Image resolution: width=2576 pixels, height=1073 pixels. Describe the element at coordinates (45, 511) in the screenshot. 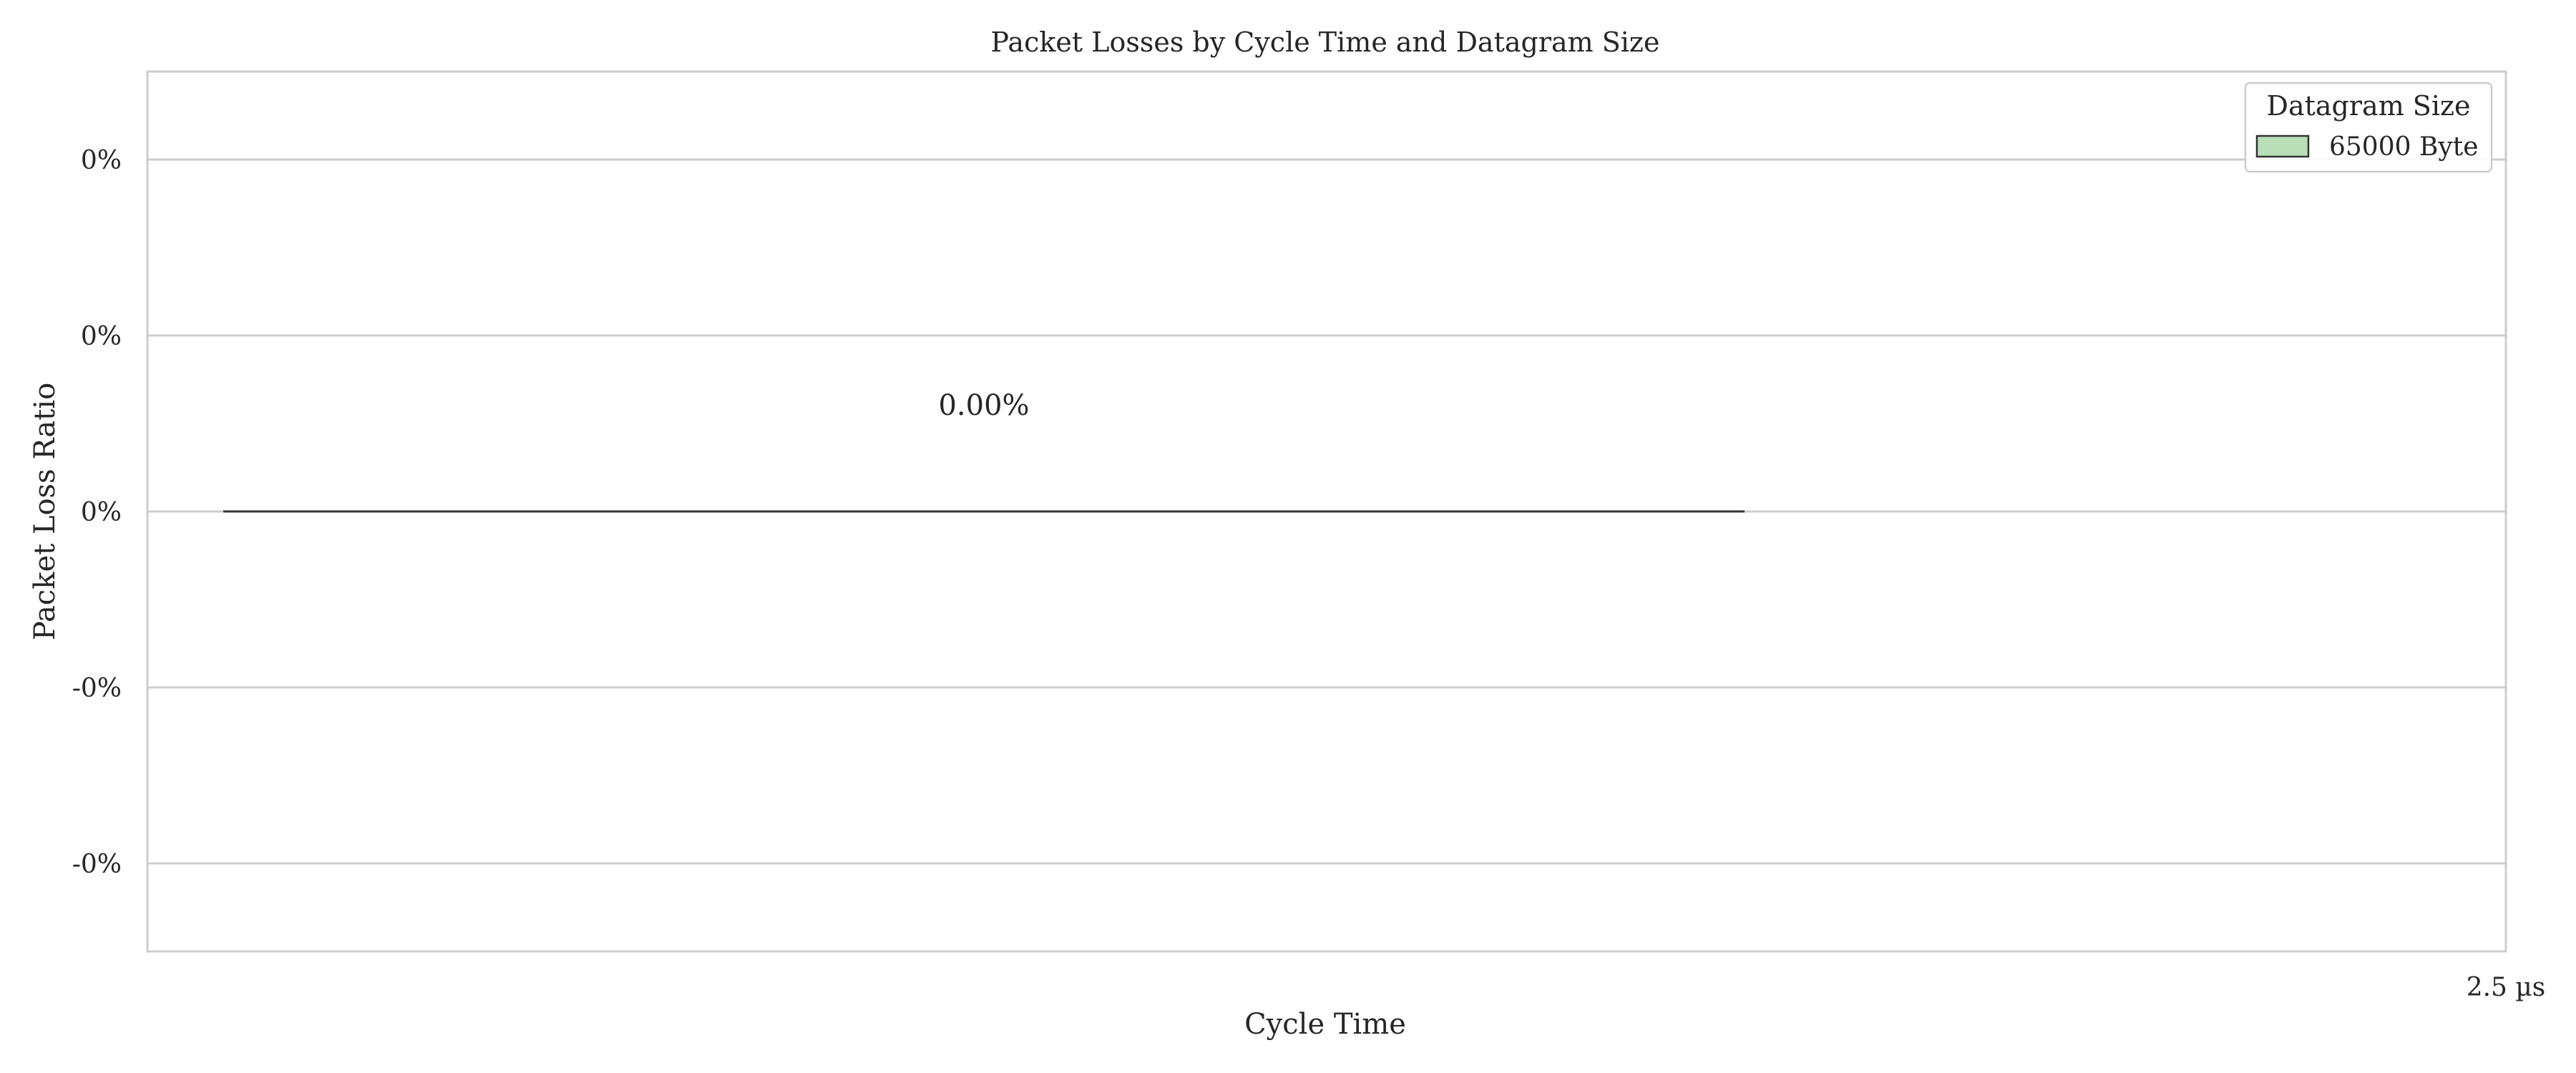

I see `y-axis-label: Packet Loss Ratio` at that location.